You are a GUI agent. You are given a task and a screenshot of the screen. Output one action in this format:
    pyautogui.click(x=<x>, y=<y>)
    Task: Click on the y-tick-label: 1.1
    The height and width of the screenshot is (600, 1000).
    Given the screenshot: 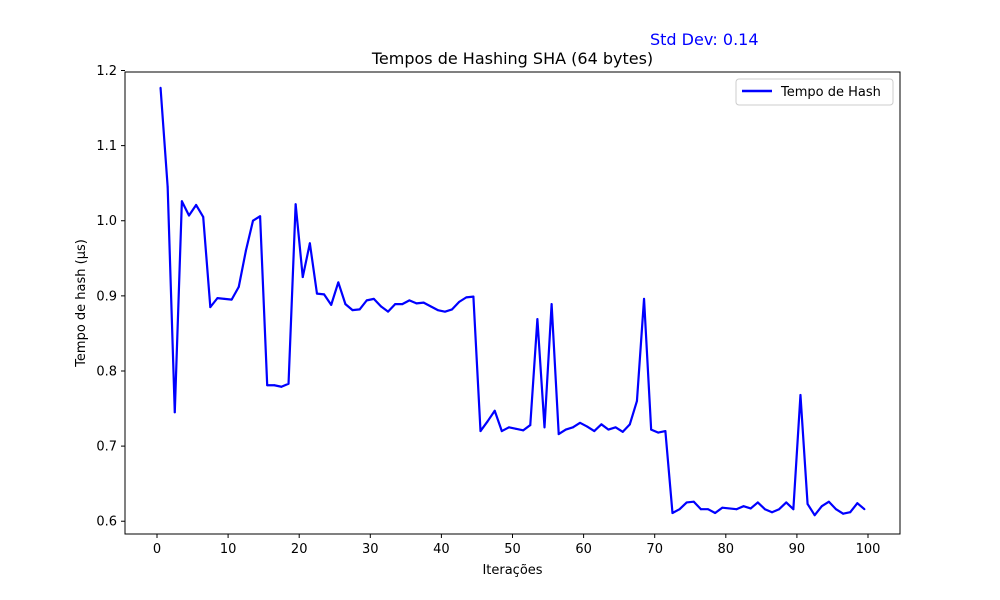 What is the action you would take?
    pyautogui.click(x=106, y=146)
    